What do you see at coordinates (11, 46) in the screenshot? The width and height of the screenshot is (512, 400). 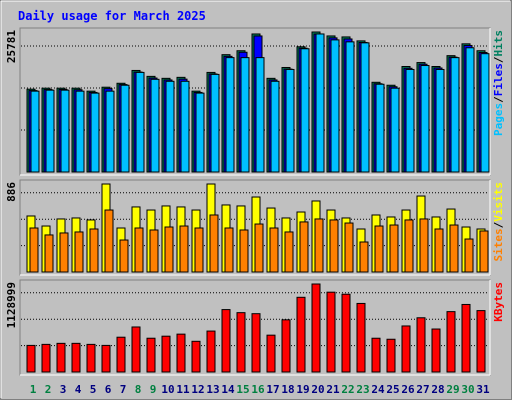 I see `y-tick-label: 25781` at bounding box center [11, 46].